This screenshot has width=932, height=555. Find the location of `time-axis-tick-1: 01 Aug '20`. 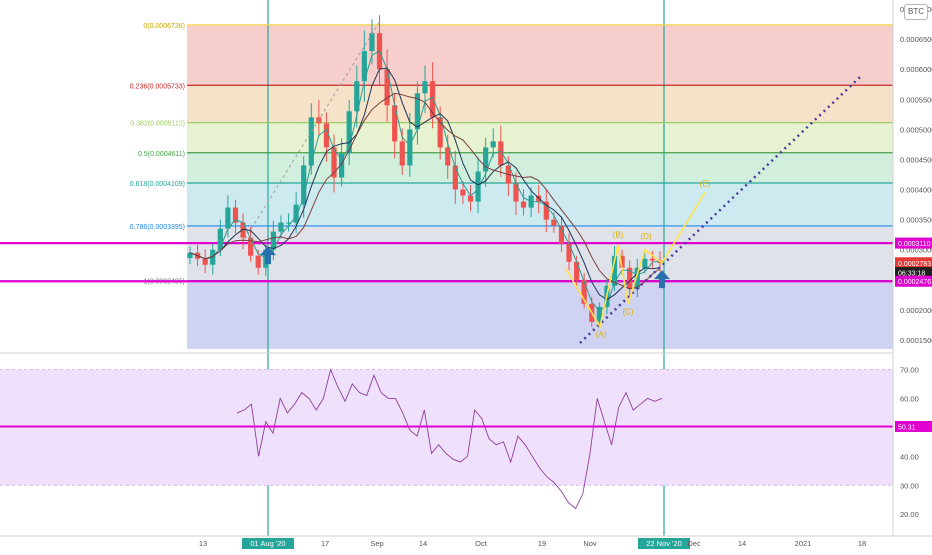

time-axis-tick-1: 01 Aug '20 is located at coordinates (267, 543).